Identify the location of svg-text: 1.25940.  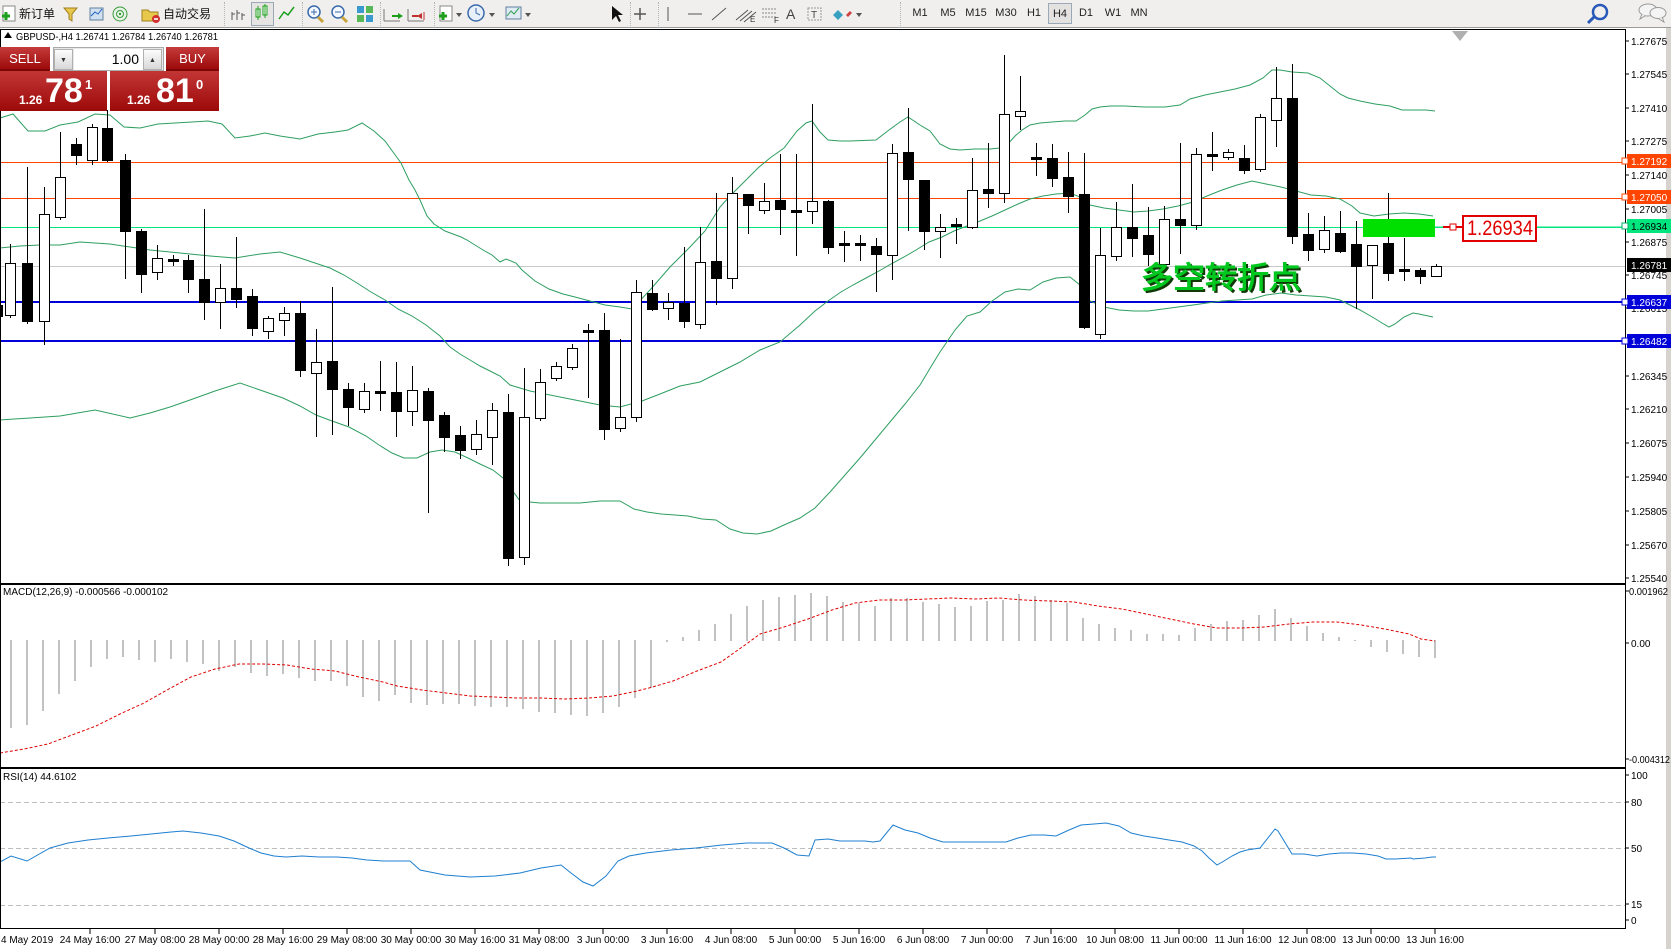
(1649, 478).